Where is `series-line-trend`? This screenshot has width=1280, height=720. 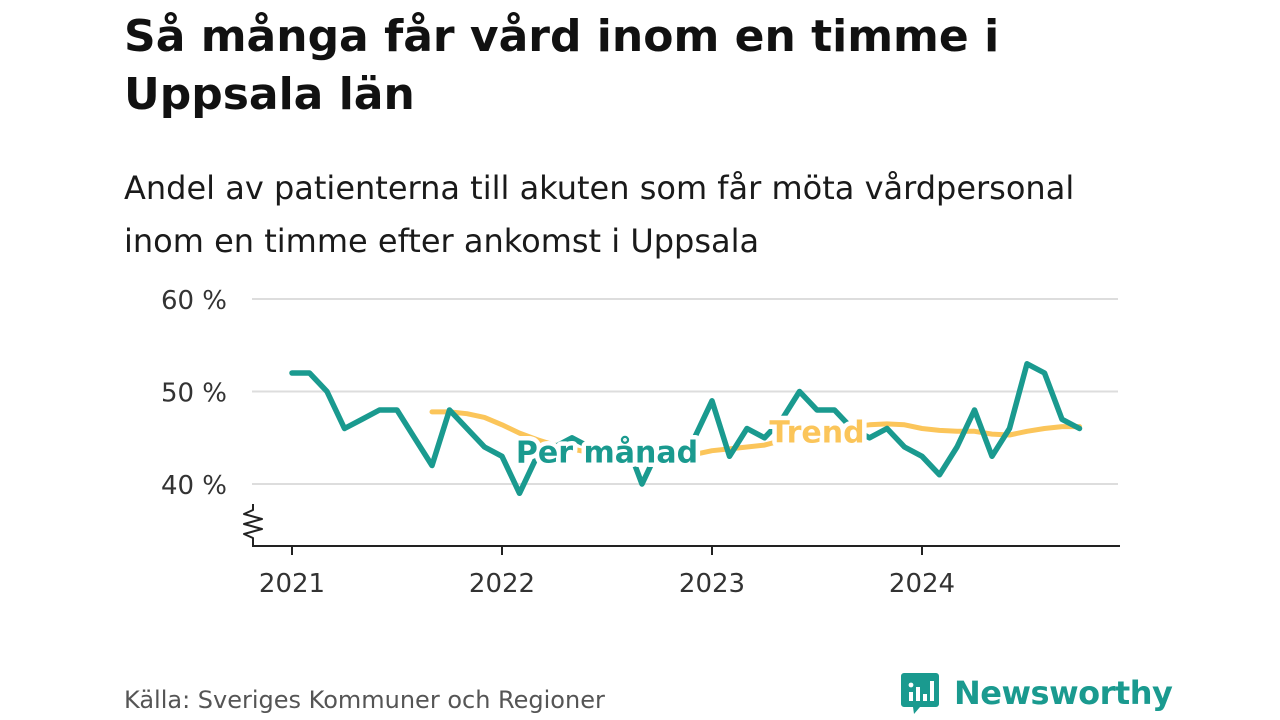 series-line-trend is located at coordinates (755, 435).